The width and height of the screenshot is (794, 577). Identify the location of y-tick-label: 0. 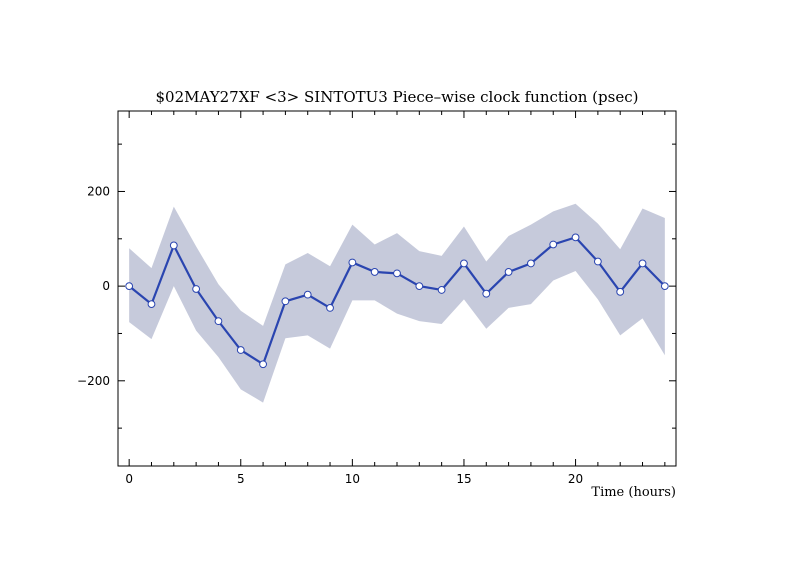
(106, 286).